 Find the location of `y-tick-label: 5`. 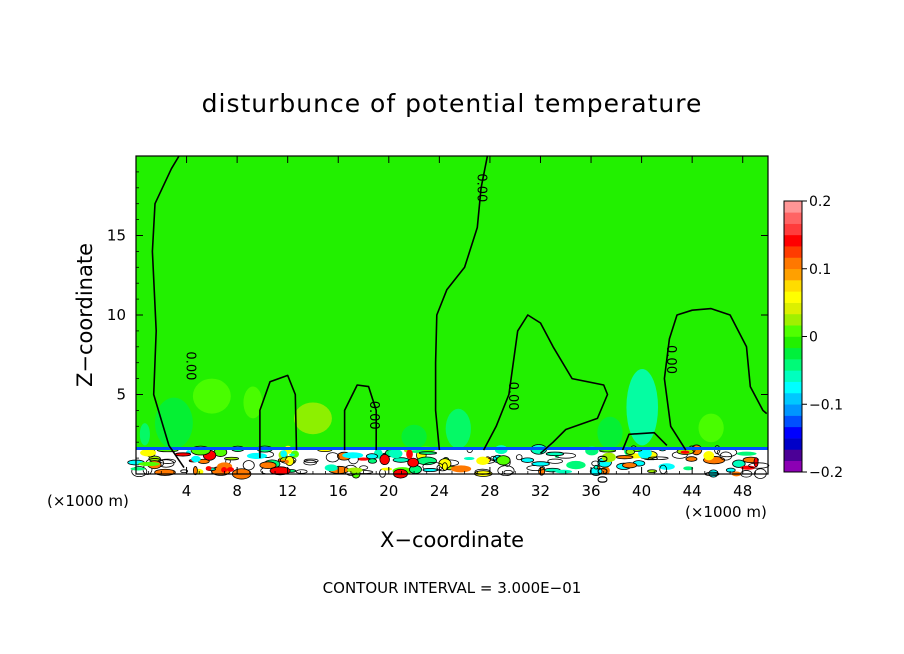

y-tick-label: 5 is located at coordinates (121, 395).